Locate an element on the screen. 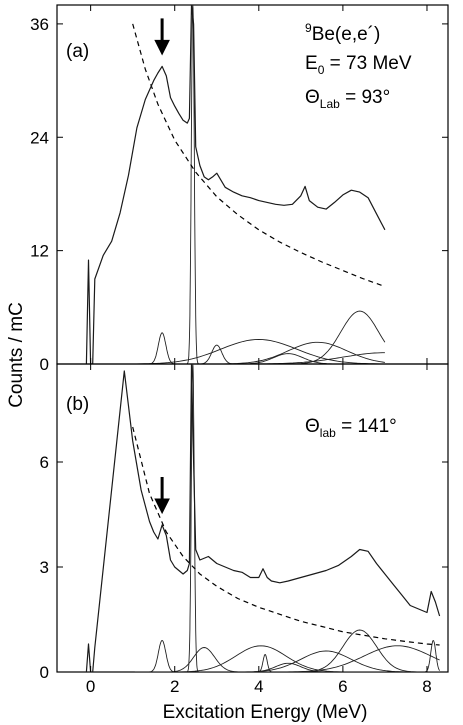 Image resolution: width=463 pixels, height=725 pixels. panel-label: (a) is located at coordinates (77, 51).